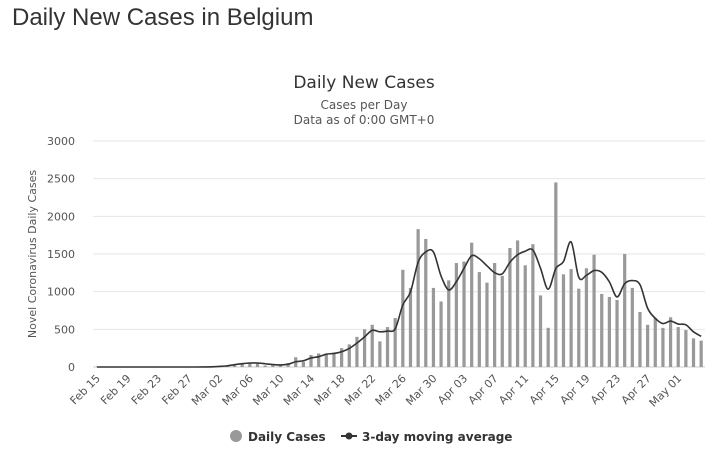  What do you see at coordinates (287, 437) in the screenshot?
I see `legend-label-daily-cases: Daily Cases` at bounding box center [287, 437].